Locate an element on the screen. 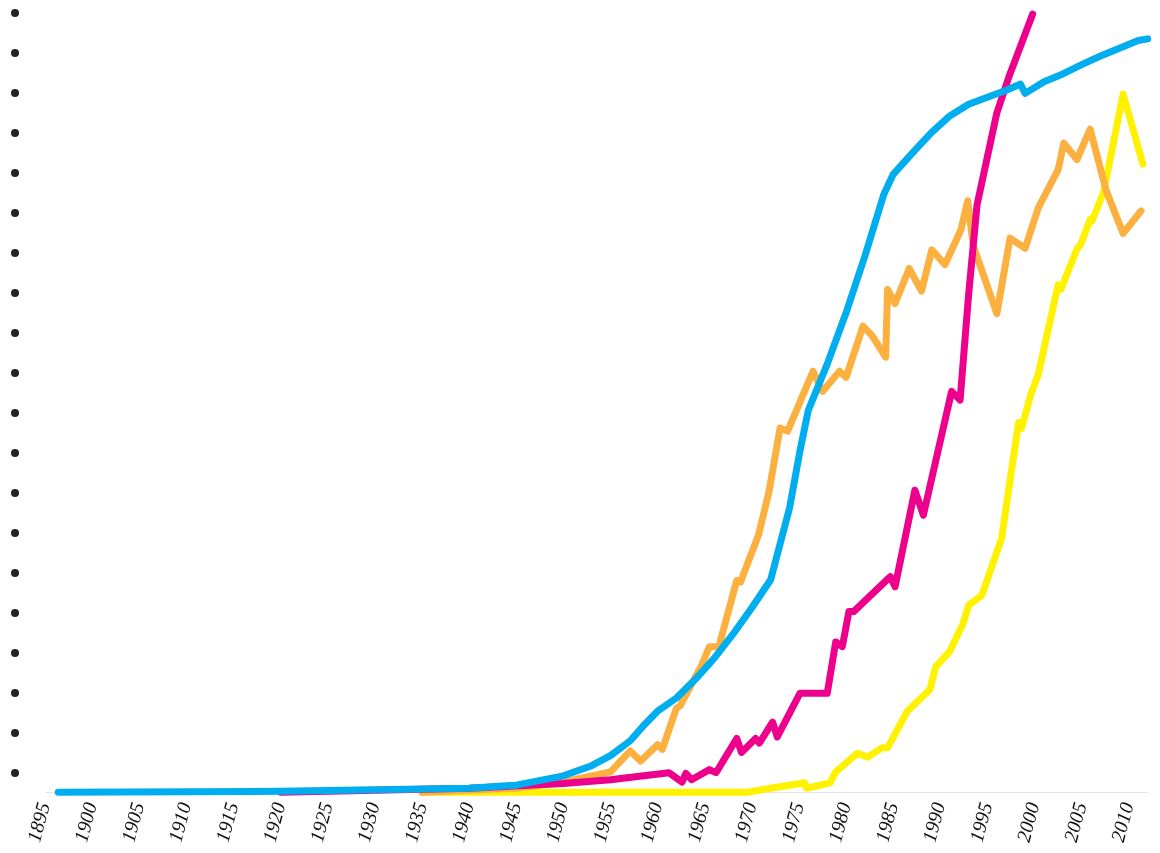  x-tick-label: 1965 is located at coordinates (698, 822).